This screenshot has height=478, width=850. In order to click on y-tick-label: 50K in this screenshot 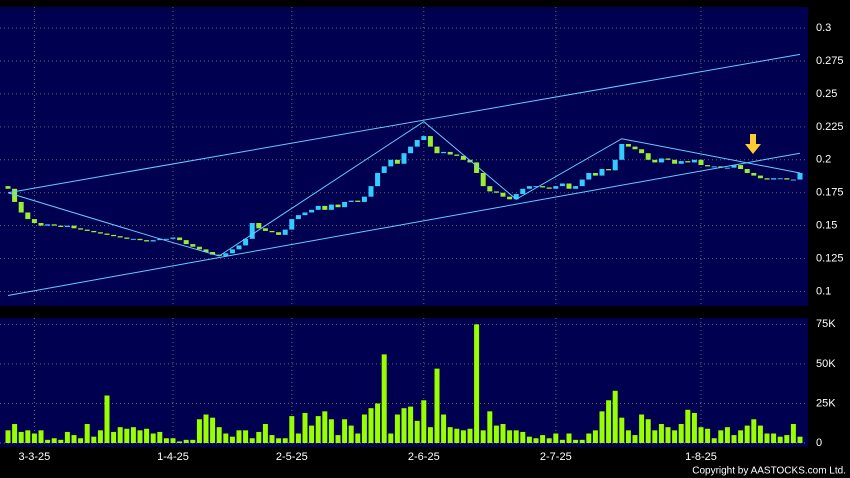, I will do `click(826, 364)`.